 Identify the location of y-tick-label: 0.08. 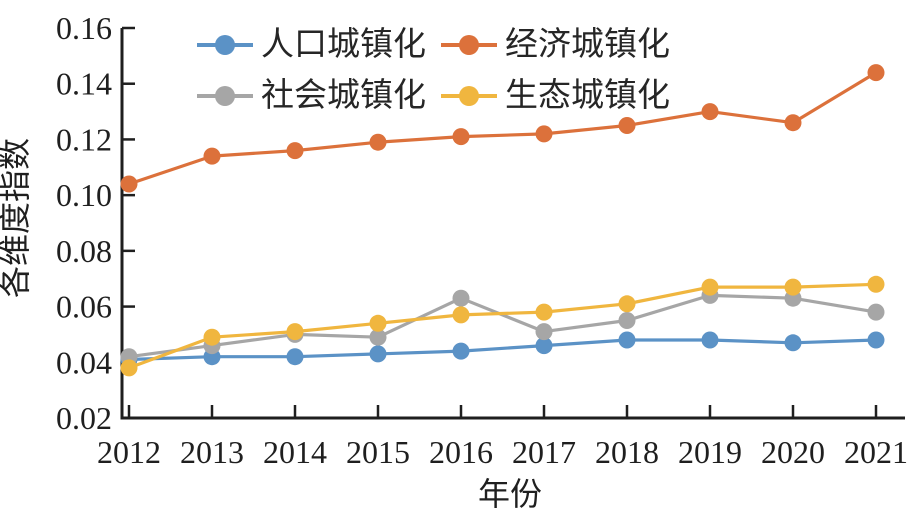
(84, 251).